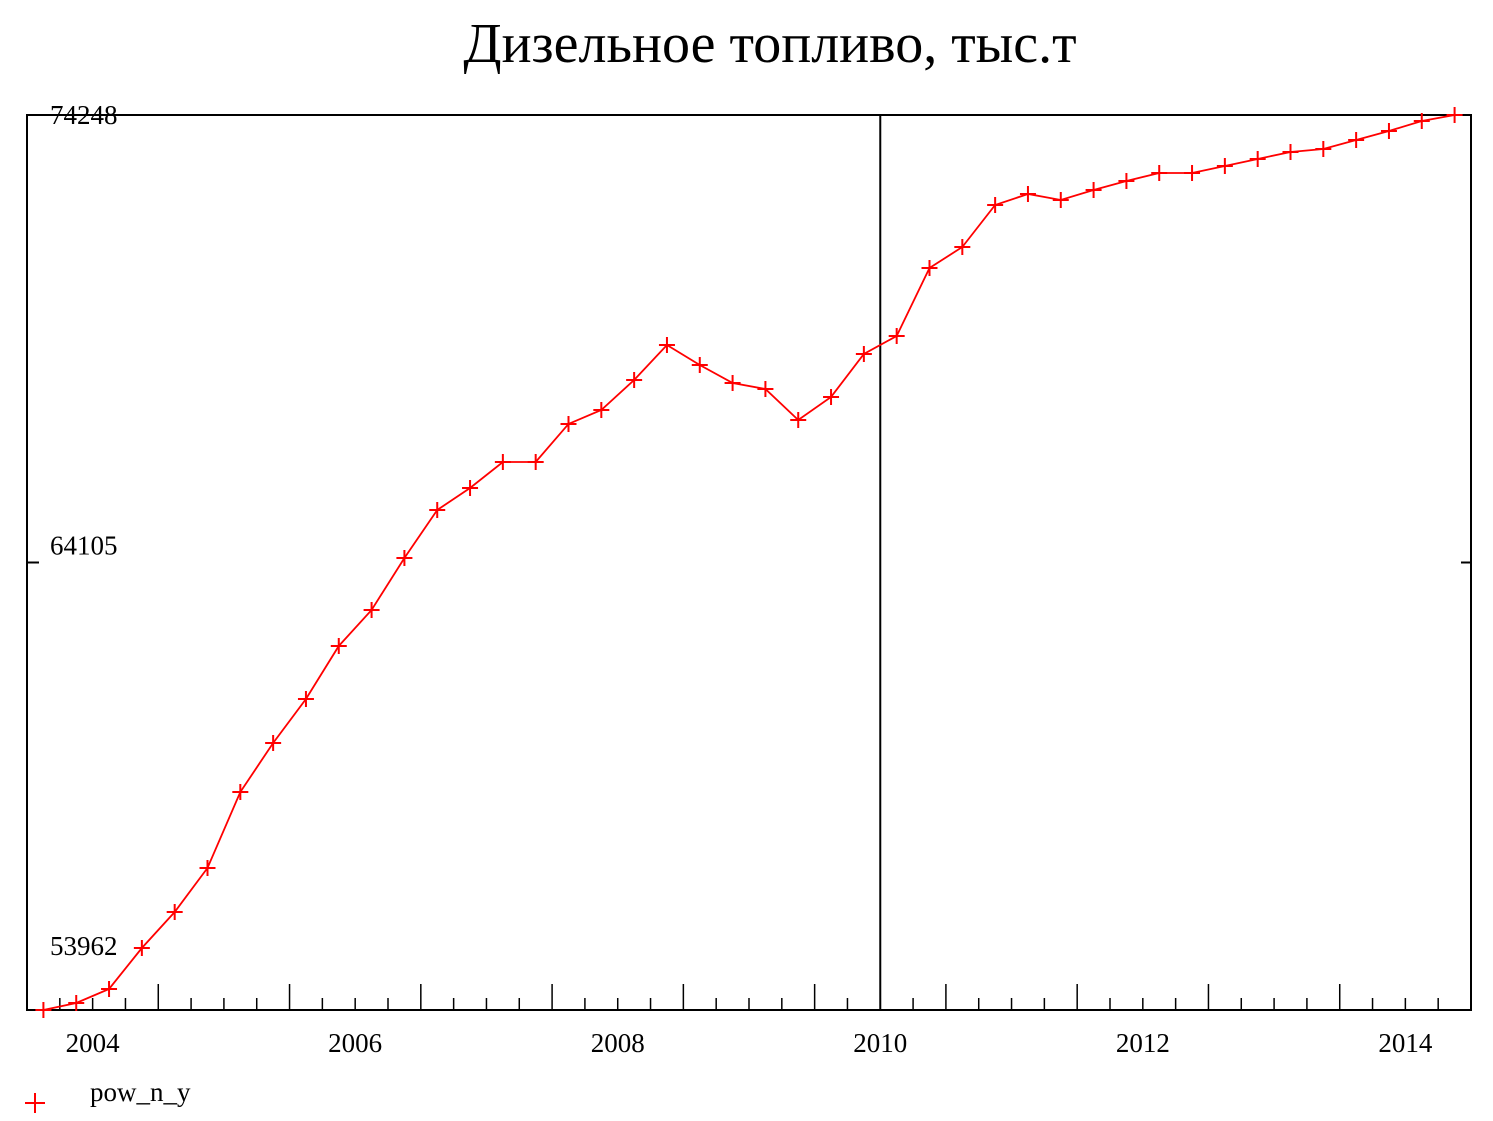 The width and height of the screenshot is (1493, 1121). What do you see at coordinates (1405, 1043) in the screenshot?
I see `x-tick-label: 2014` at bounding box center [1405, 1043].